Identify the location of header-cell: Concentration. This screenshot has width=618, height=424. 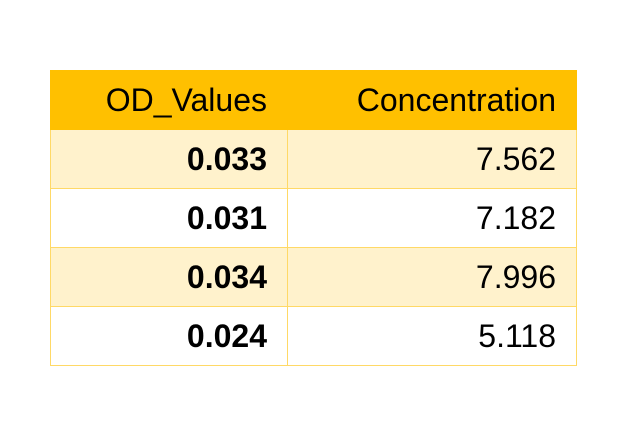
(432, 100).